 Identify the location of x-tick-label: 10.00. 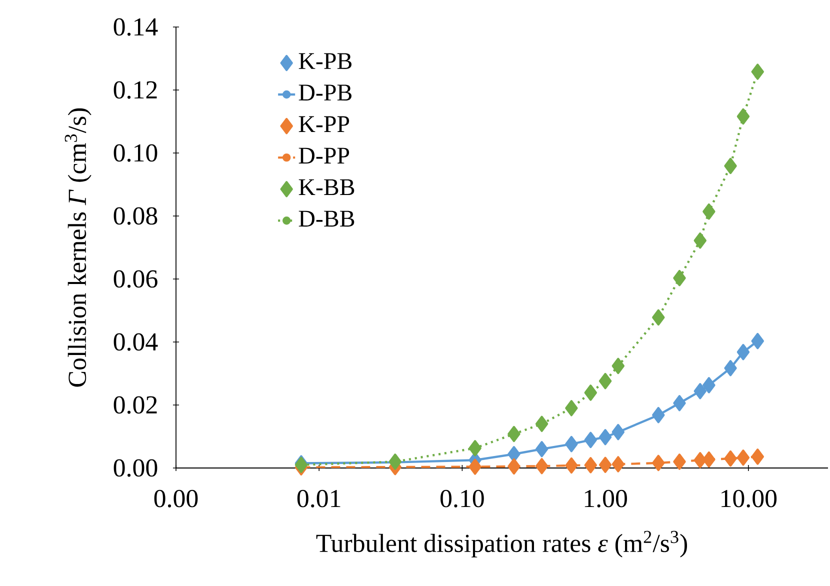
(749, 499).